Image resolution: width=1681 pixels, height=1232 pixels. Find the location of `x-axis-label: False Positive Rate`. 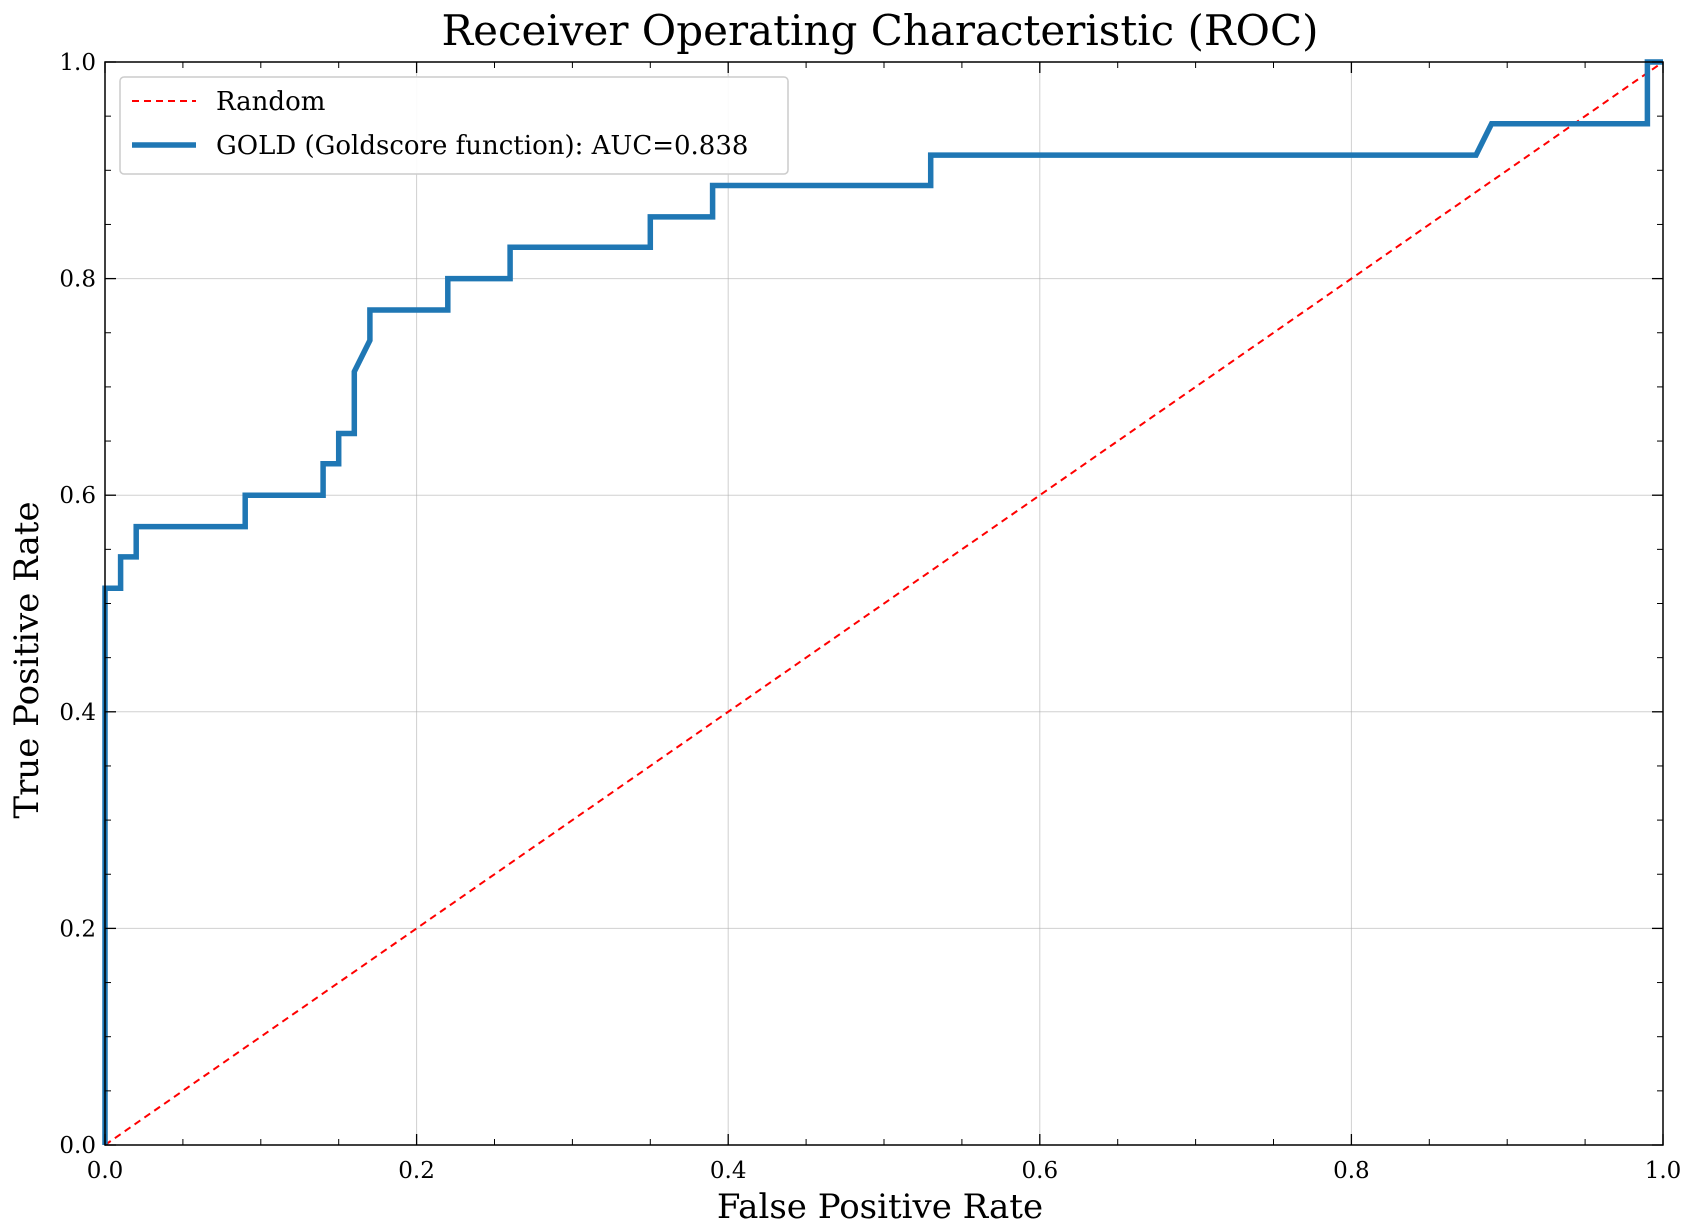

x-axis-label: False Positive Rate is located at coordinates (880, 1207).